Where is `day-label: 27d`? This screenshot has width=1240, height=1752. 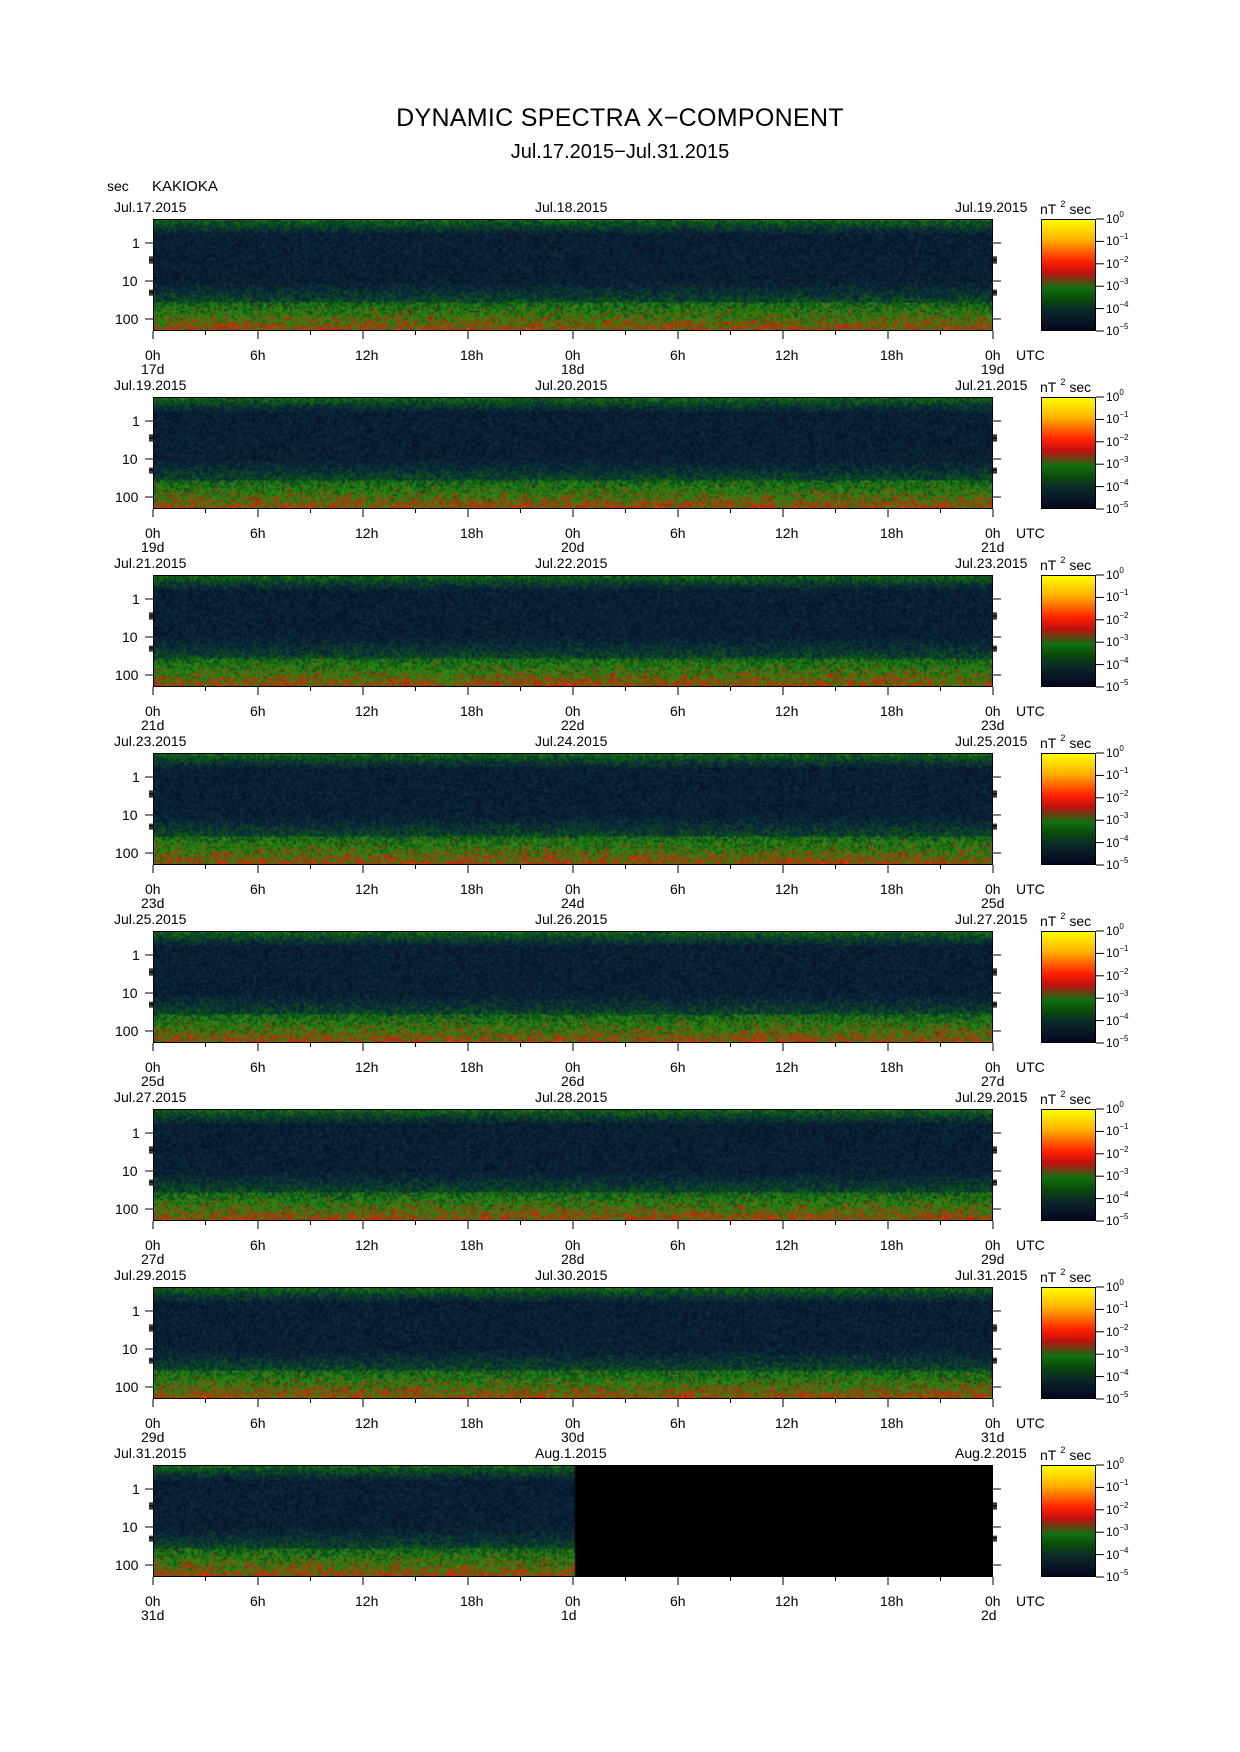 day-label: 27d is located at coordinates (993, 1081).